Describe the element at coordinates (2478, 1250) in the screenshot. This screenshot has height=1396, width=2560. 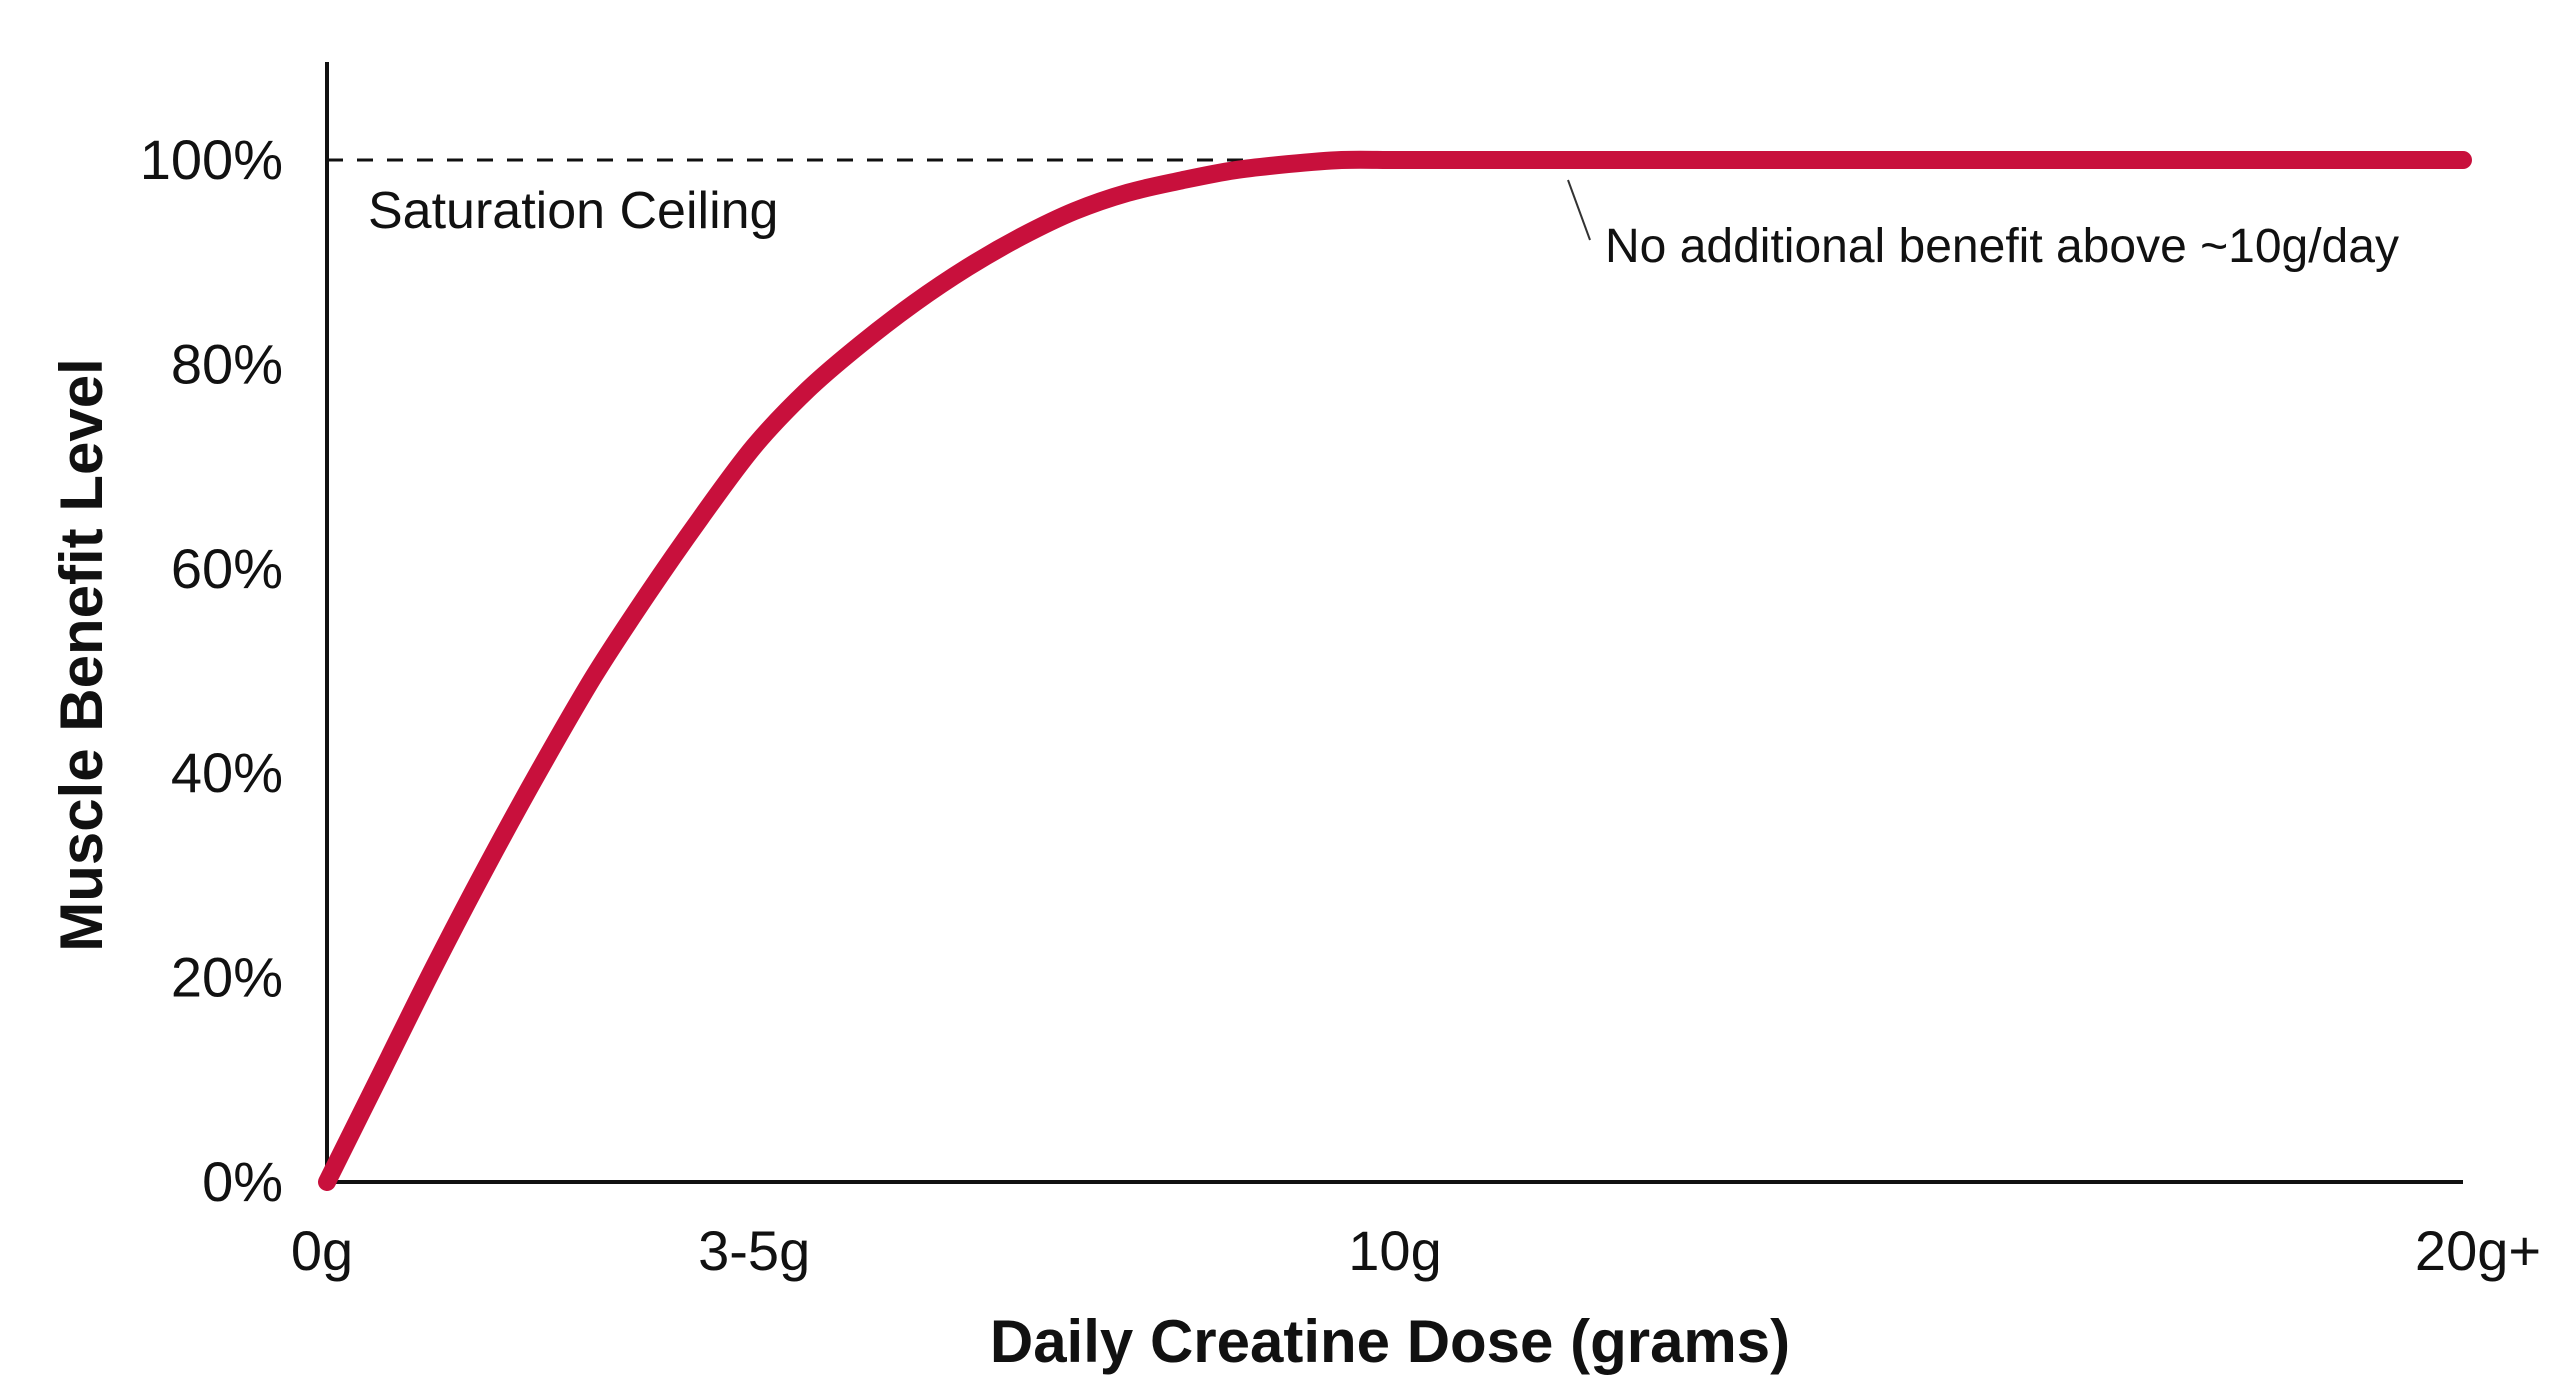
I see `x-tick-label: 20g+` at that location.